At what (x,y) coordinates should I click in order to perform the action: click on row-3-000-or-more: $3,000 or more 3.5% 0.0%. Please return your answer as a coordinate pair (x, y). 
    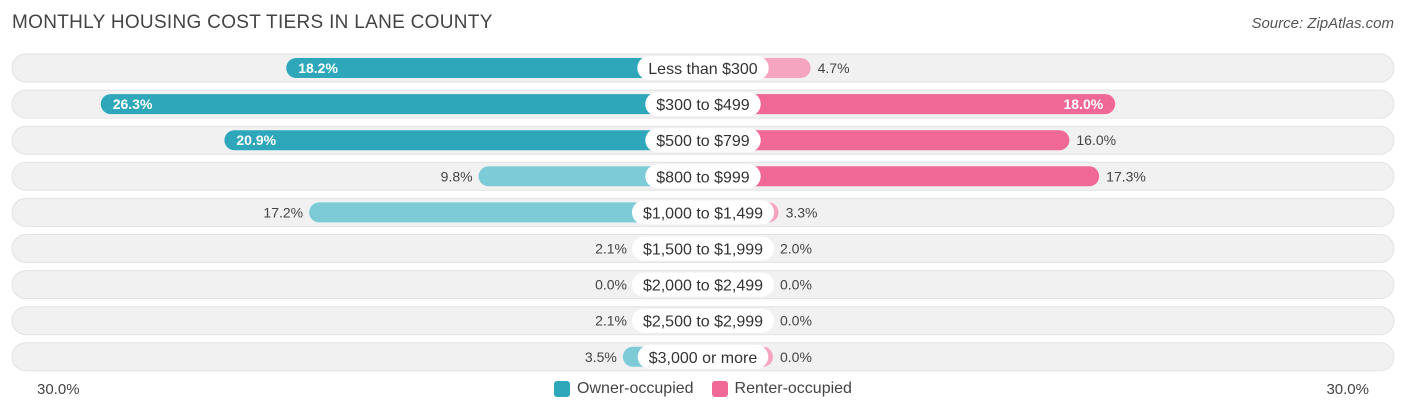
    Looking at the image, I should click on (703, 357).